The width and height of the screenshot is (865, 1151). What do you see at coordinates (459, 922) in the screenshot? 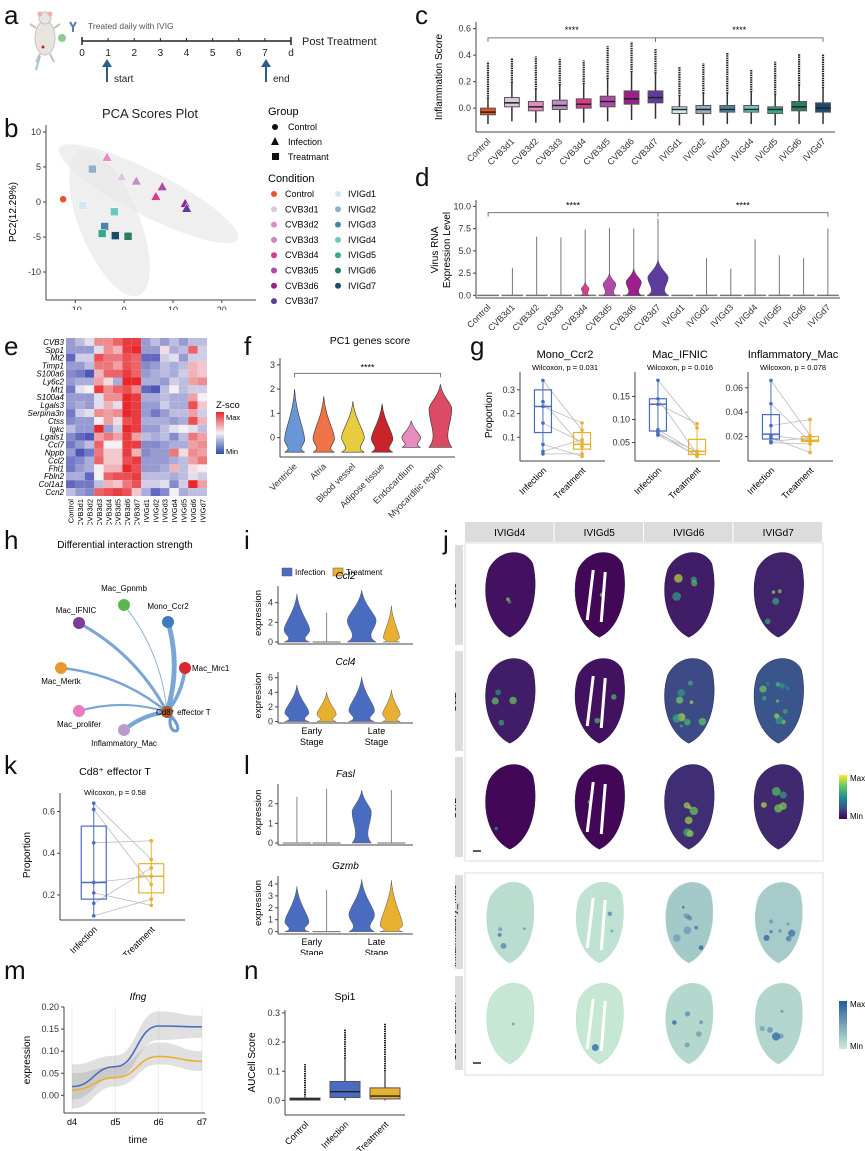
I see `row-header-bg` at bounding box center [459, 922].